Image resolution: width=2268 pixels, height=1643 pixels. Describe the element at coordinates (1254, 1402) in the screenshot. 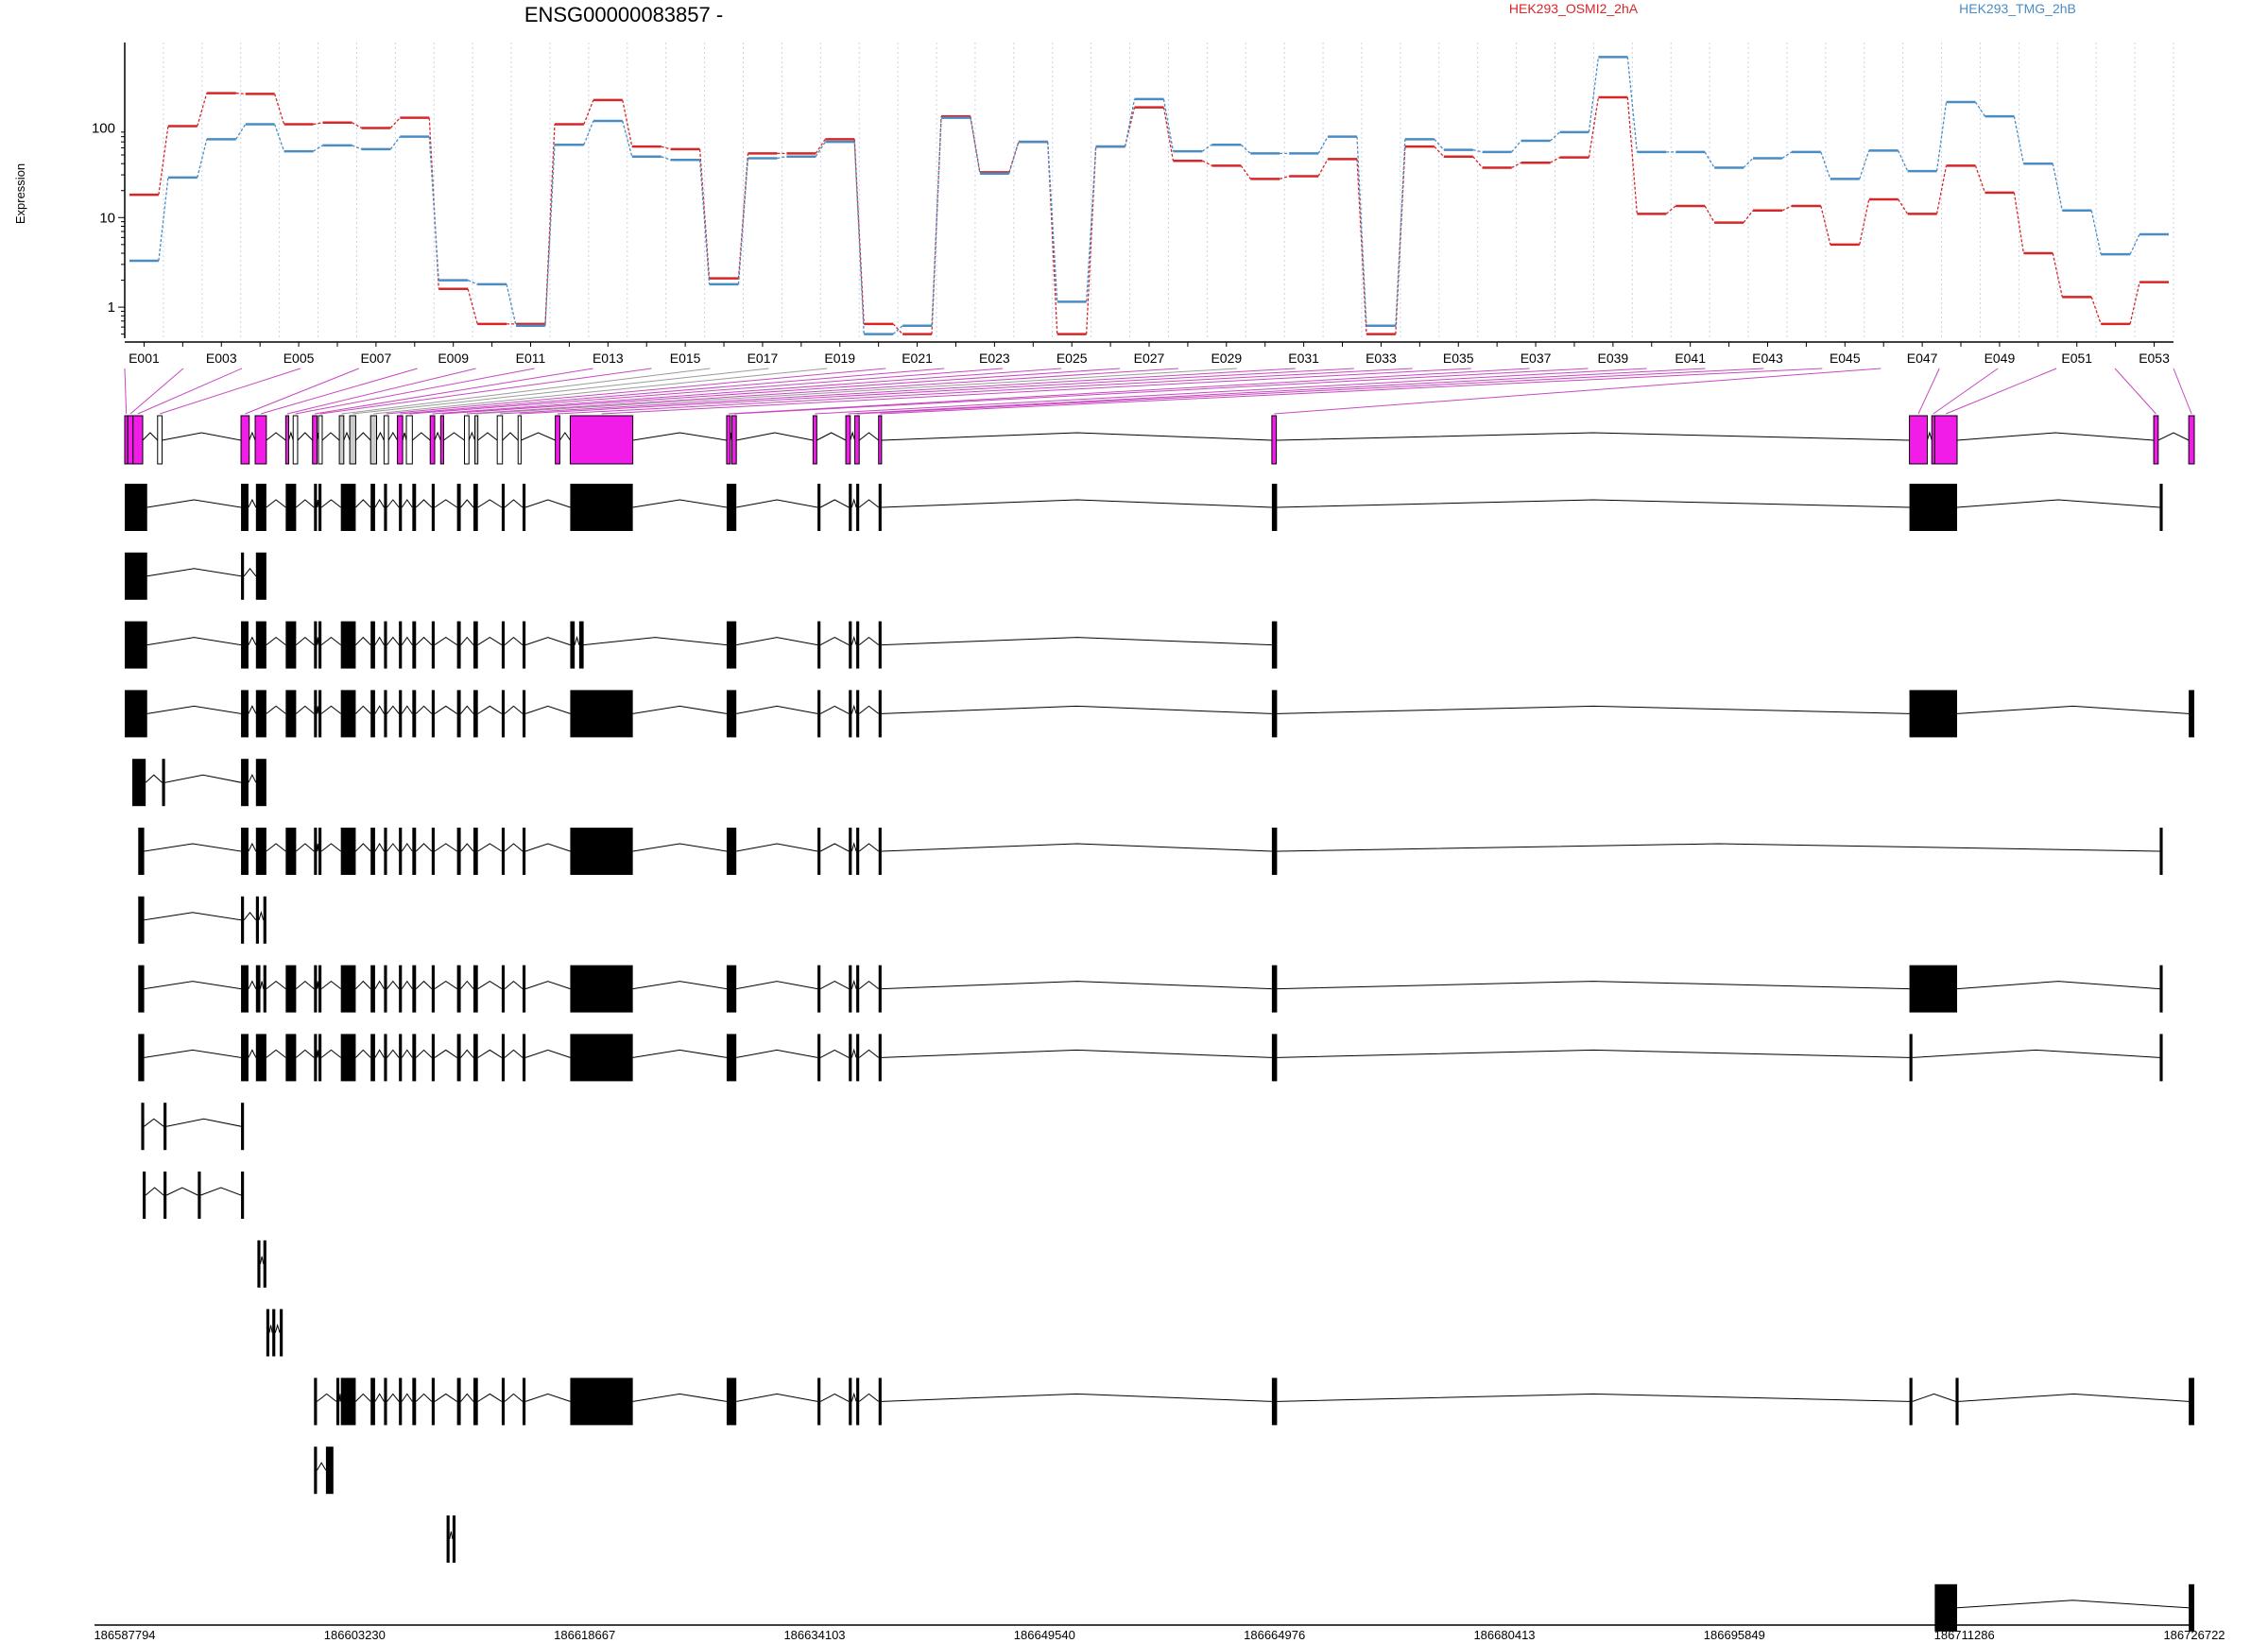

I see `transcript-row` at that location.